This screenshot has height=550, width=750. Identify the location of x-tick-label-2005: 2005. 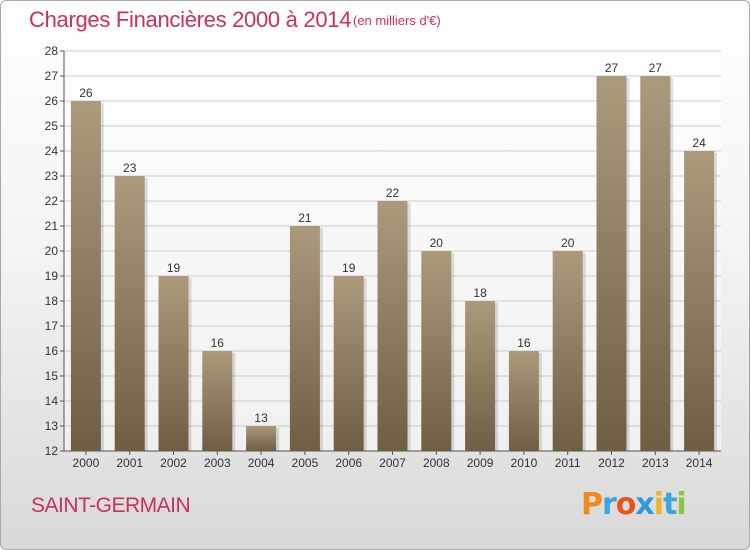
(305, 463).